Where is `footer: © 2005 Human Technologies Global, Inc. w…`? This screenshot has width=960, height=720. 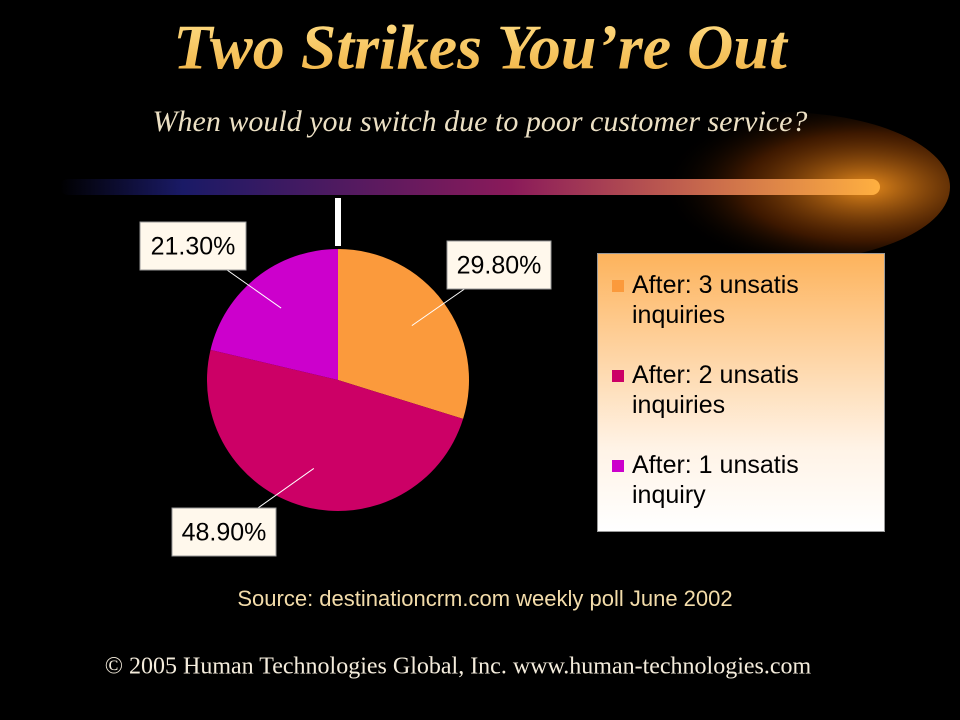
footer: © 2005 Human Technologies Global, Inc. w… is located at coordinates (458, 667).